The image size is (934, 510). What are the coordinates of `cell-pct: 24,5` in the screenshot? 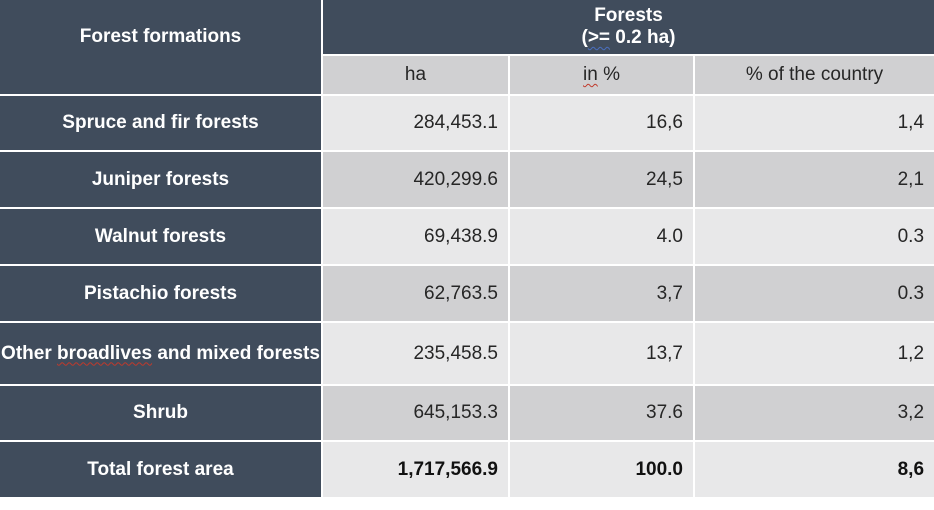 It's located at (602, 180).